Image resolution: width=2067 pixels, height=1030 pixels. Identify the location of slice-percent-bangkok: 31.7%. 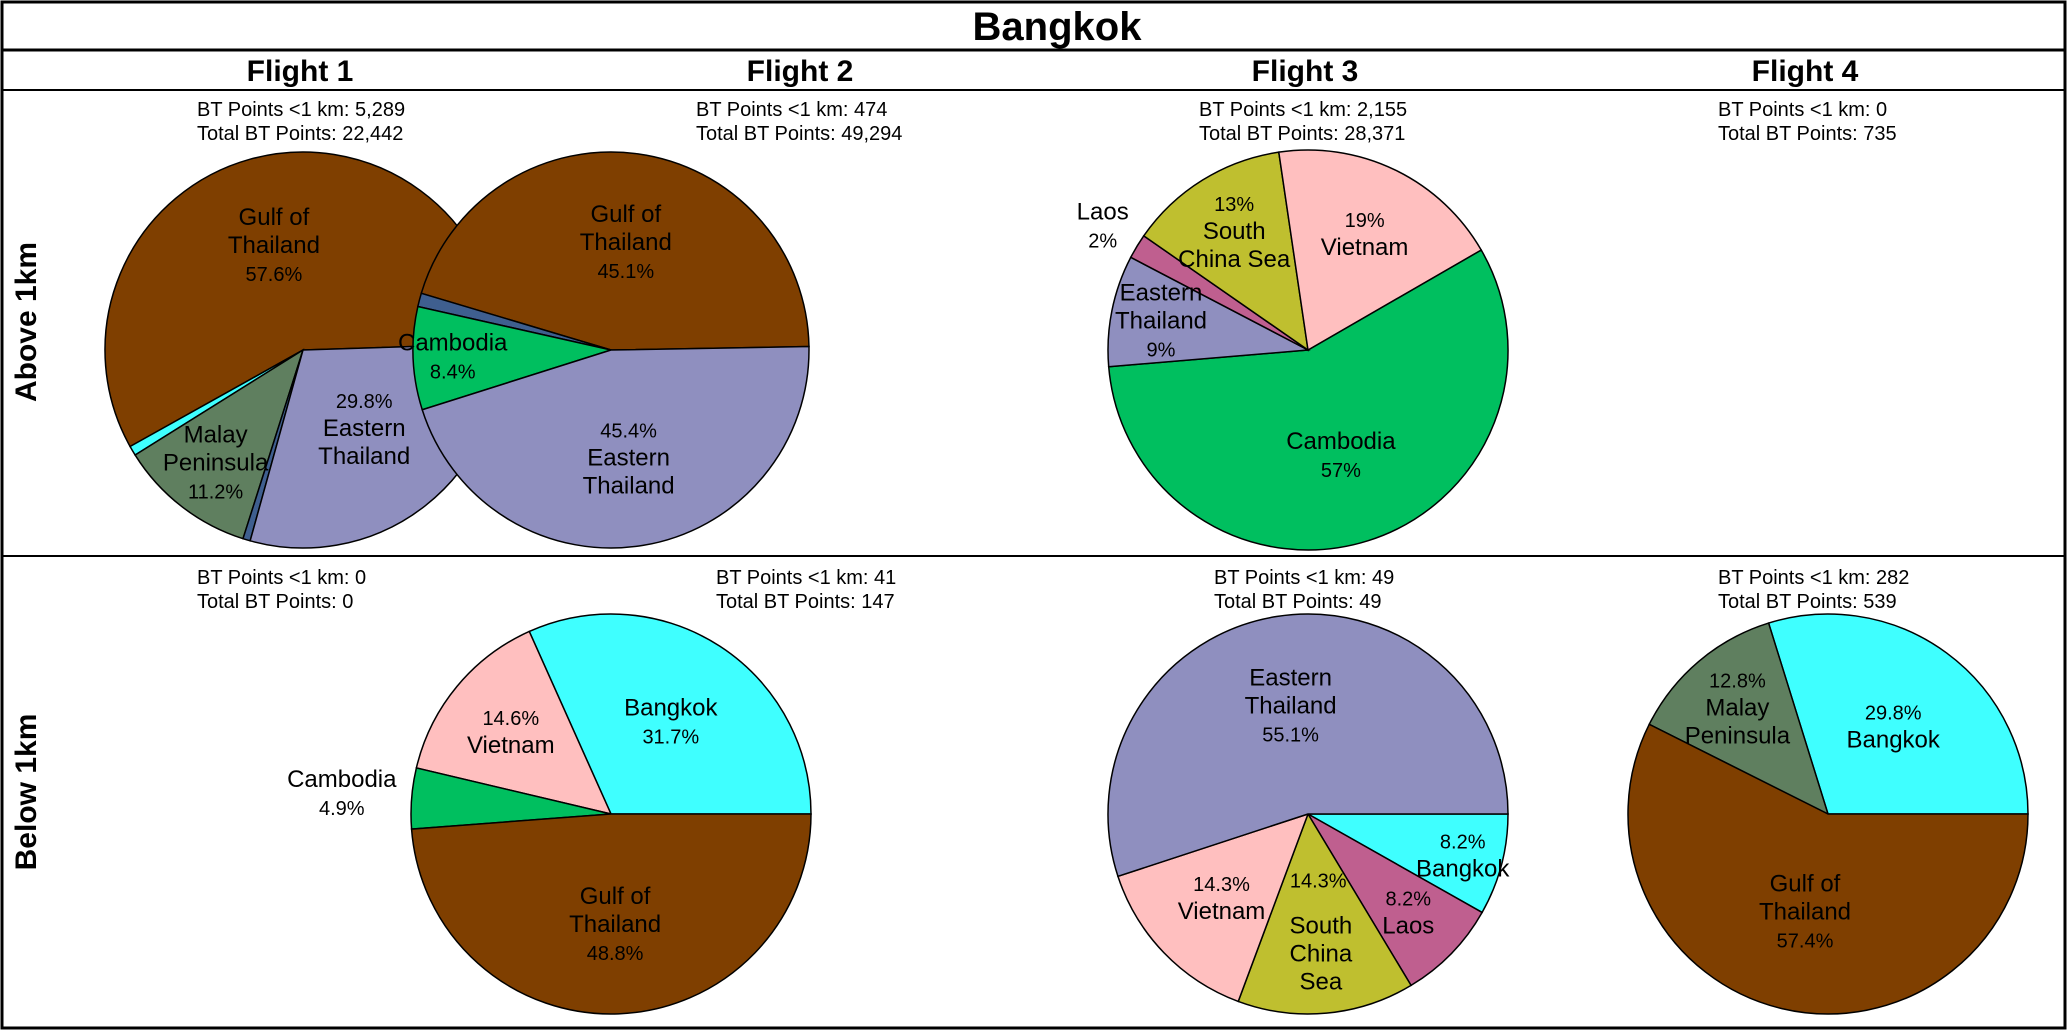
(670, 738).